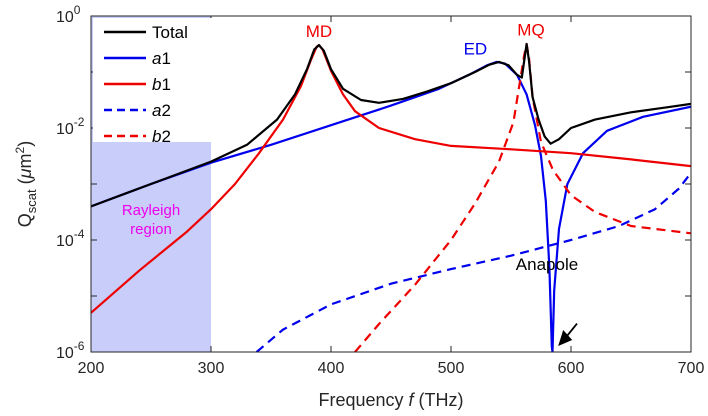 The image size is (708, 416). What do you see at coordinates (151, 210) in the screenshot?
I see `rayleigh-label-line1: Rayleigh` at bounding box center [151, 210].